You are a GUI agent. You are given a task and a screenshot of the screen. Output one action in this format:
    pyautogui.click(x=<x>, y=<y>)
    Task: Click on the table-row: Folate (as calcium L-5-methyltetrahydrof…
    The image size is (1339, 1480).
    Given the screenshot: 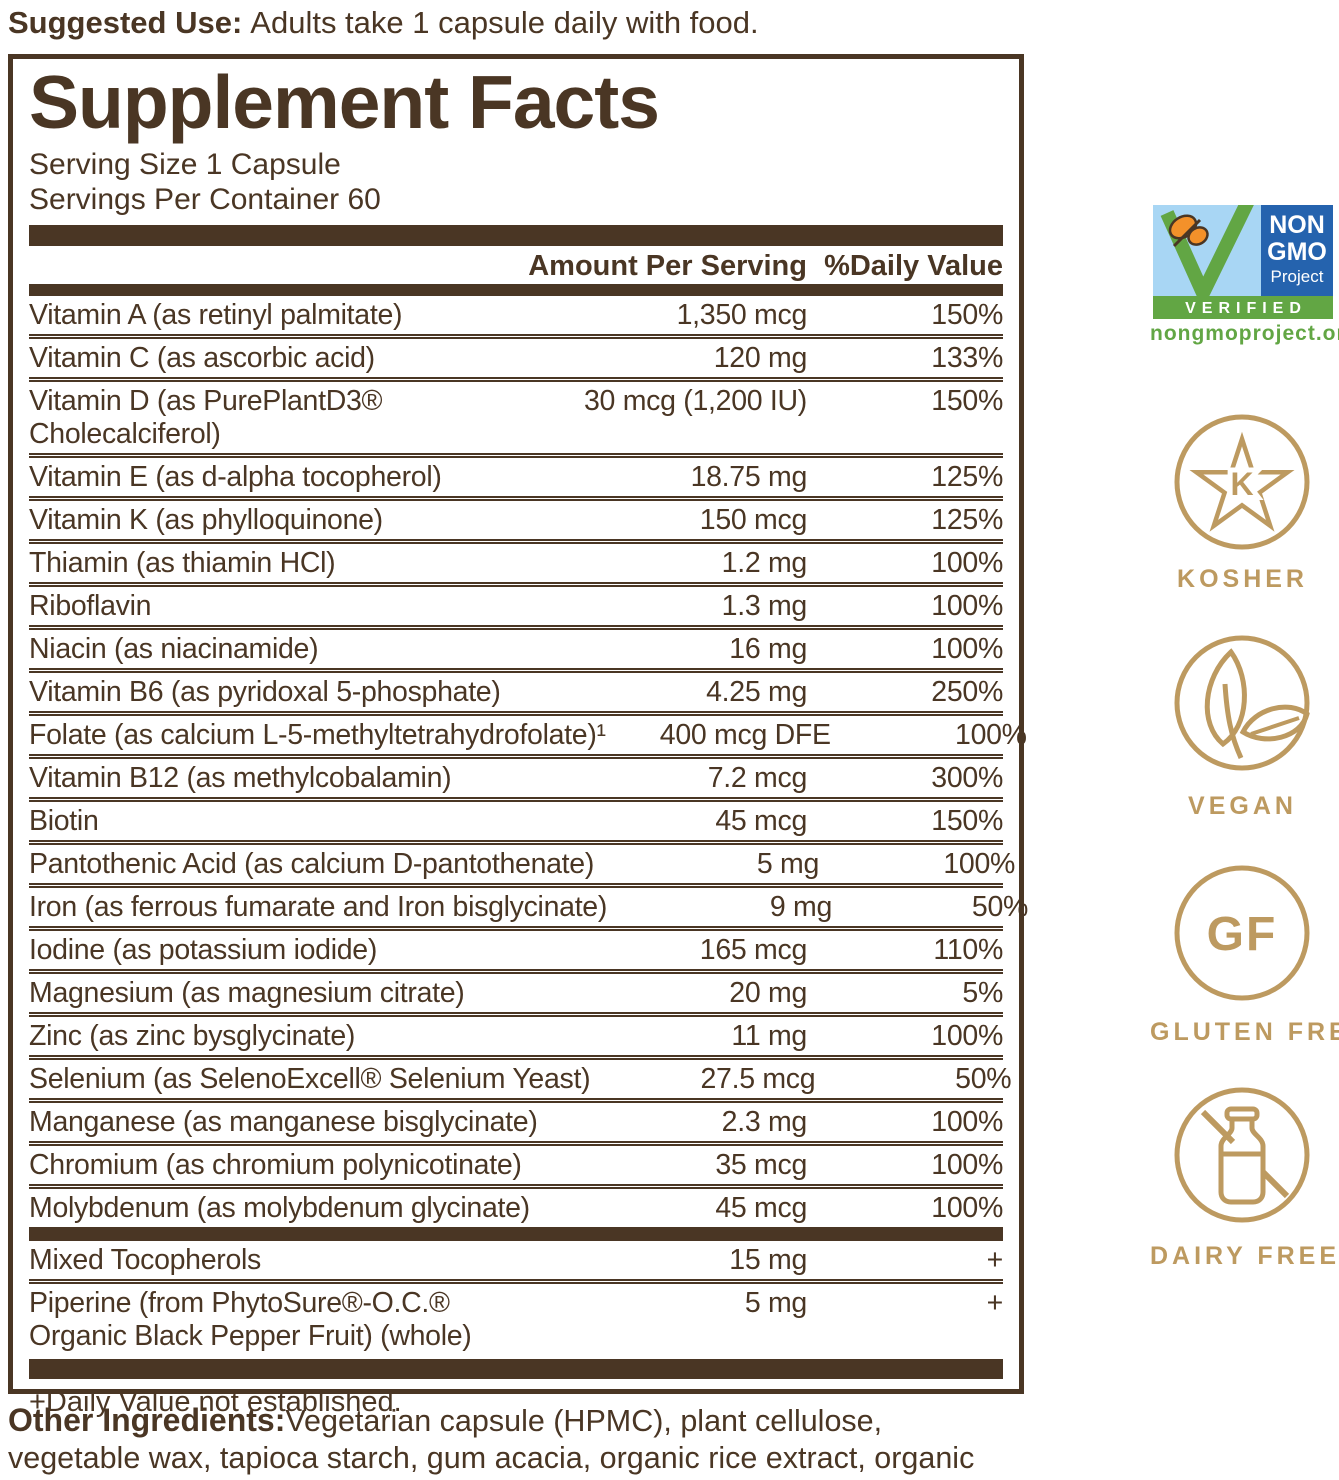 What is the action you would take?
    pyautogui.click(x=528, y=732)
    